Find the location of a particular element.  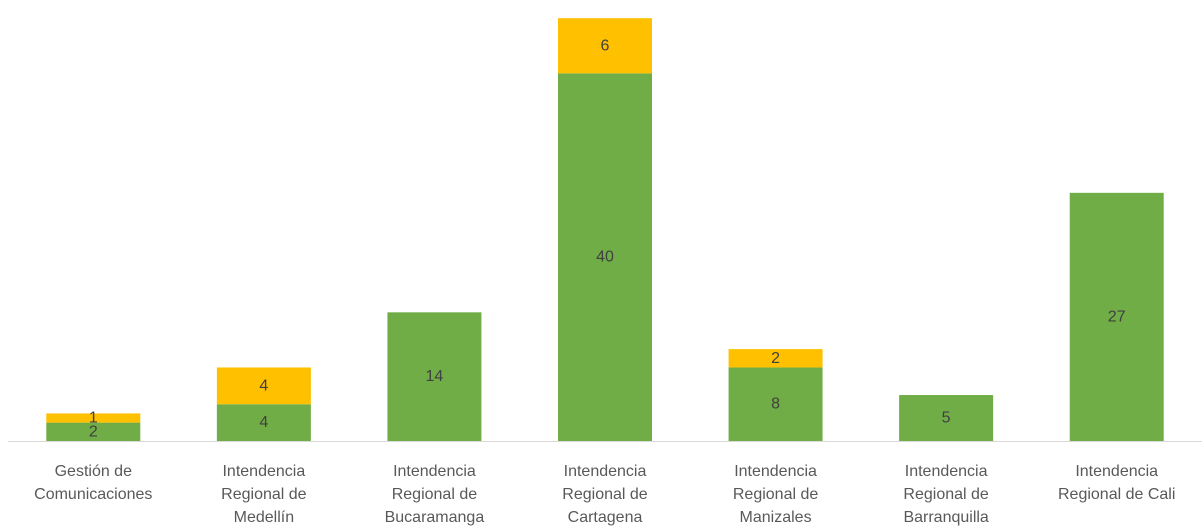

data-label-series-1-cat-3: 14 is located at coordinates (435, 376).